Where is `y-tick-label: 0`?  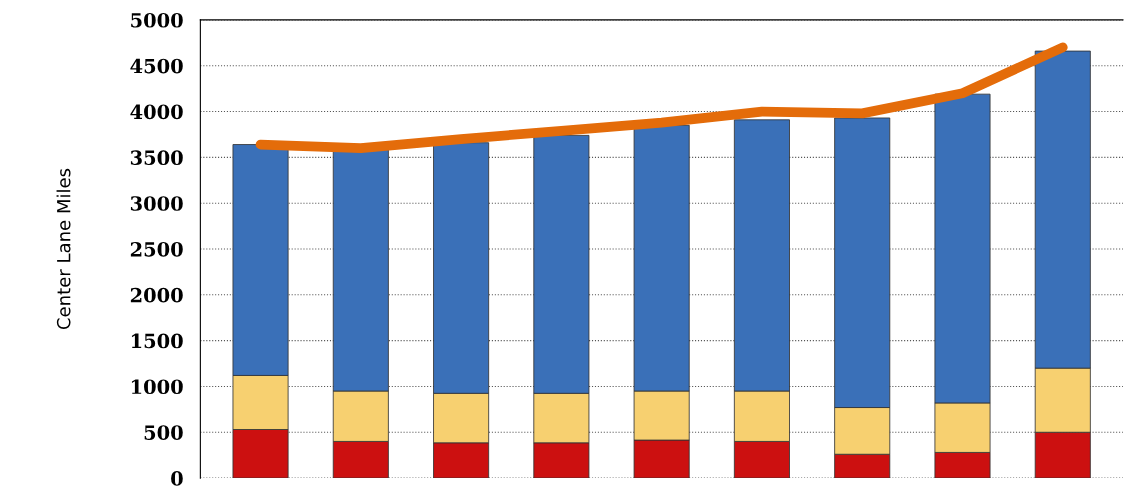 y-tick-label: 0 is located at coordinates (177, 478).